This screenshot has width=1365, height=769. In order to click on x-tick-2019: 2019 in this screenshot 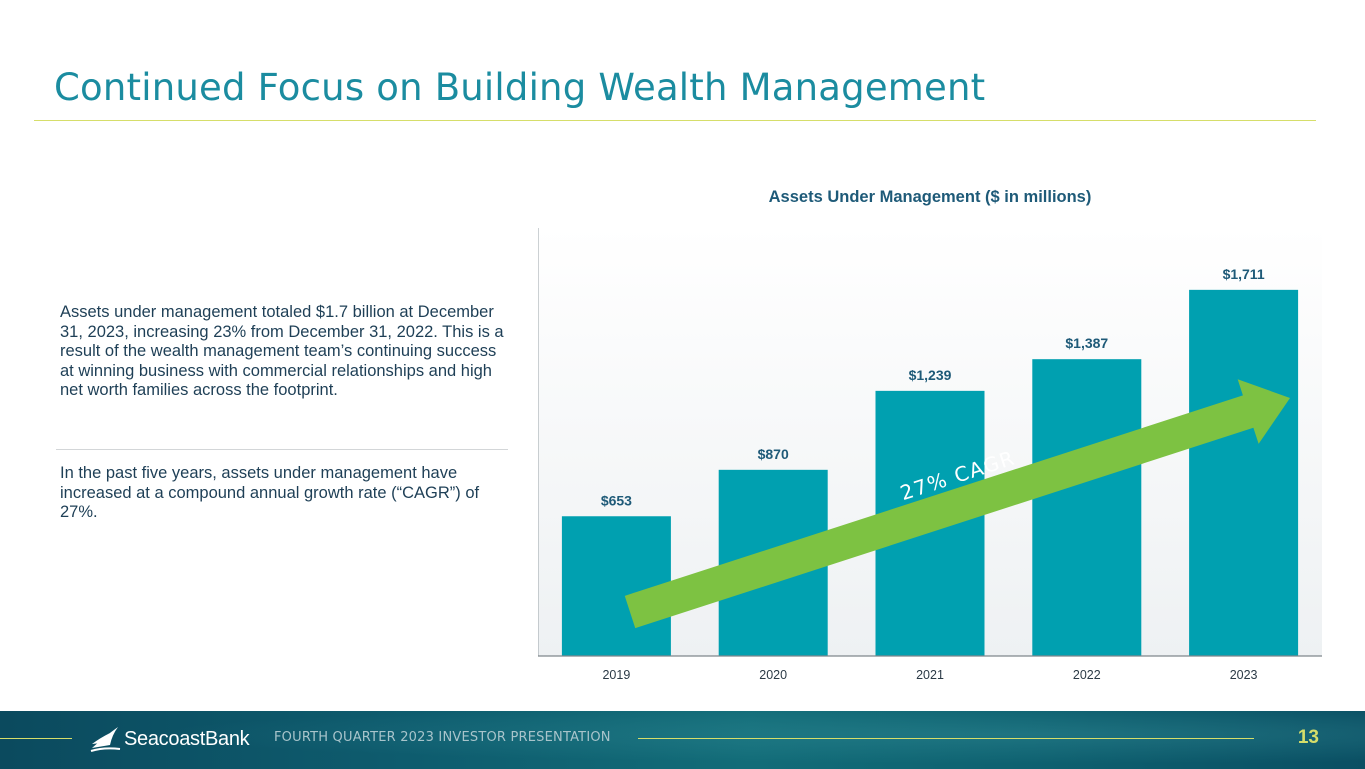, I will do `click(616, 675)`.